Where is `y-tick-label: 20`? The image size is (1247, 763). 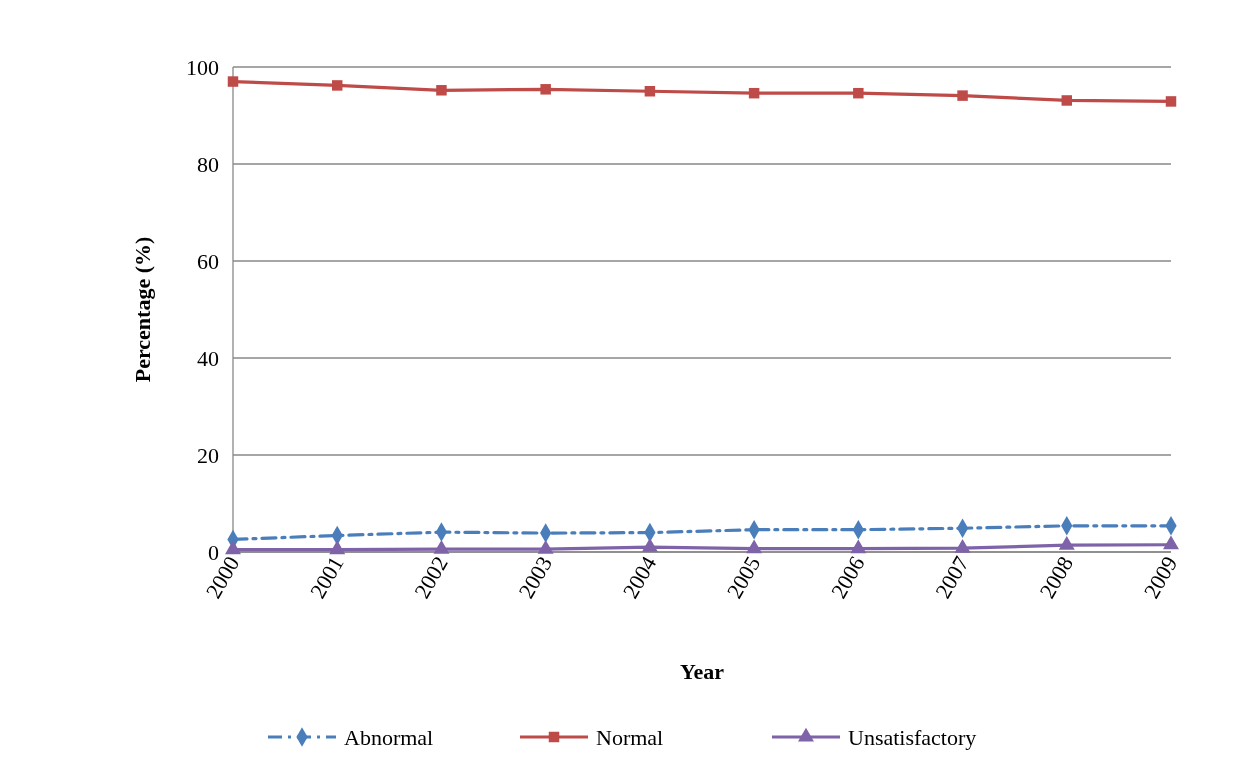
y-tick-label: 20 is located at coordinates (208, 455).